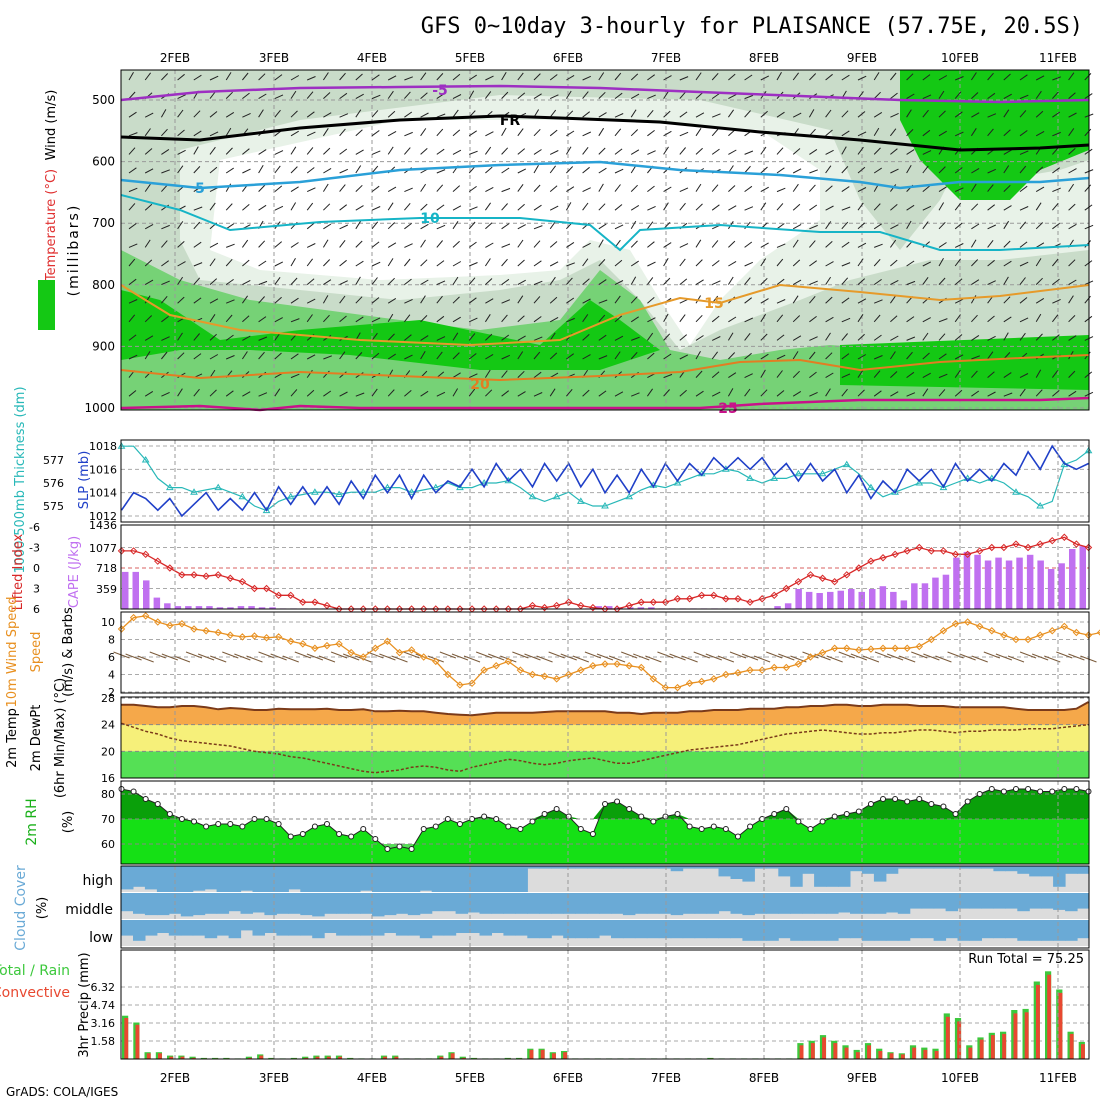 The image size is (1100, 1104). I want to click on temp2m-tick-label: 20, so click(108, 751).